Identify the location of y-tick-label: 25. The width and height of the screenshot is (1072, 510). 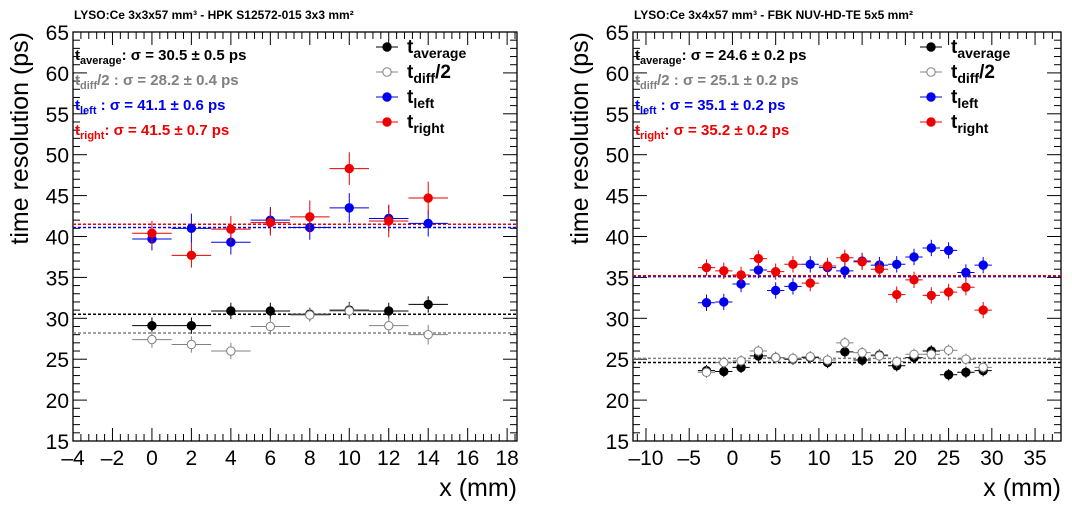
(57, 360).